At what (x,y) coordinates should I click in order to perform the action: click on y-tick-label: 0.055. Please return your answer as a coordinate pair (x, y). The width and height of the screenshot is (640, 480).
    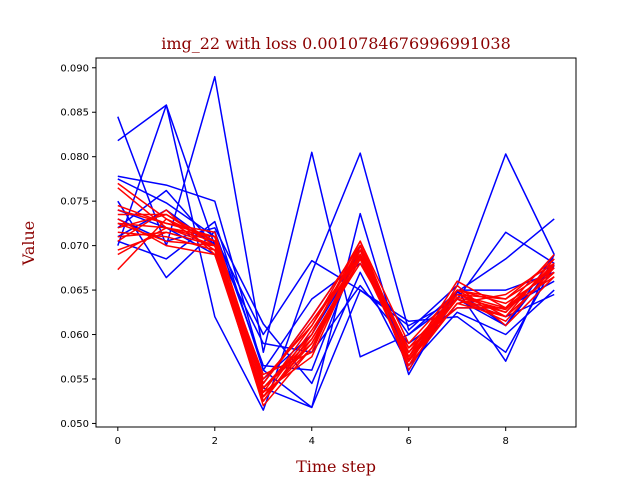
    Looking at the image, I should click on (74, 379).